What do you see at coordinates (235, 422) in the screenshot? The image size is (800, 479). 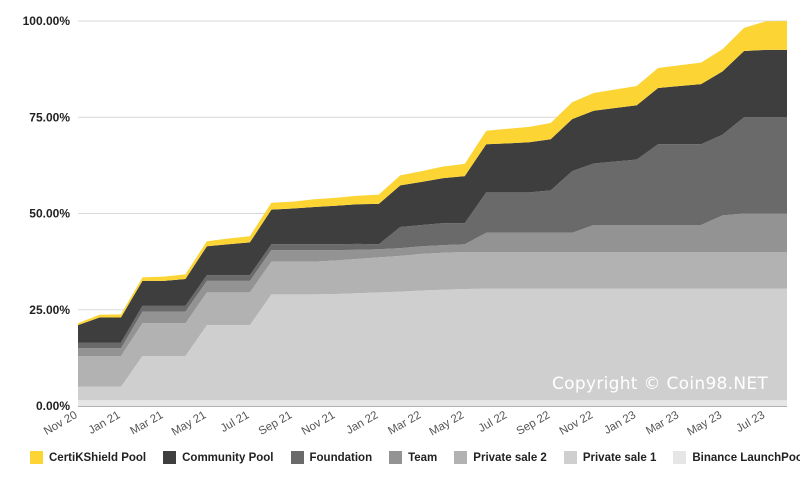 I see `x-tick-label: Jul 21` at bounding box center [235, 422].